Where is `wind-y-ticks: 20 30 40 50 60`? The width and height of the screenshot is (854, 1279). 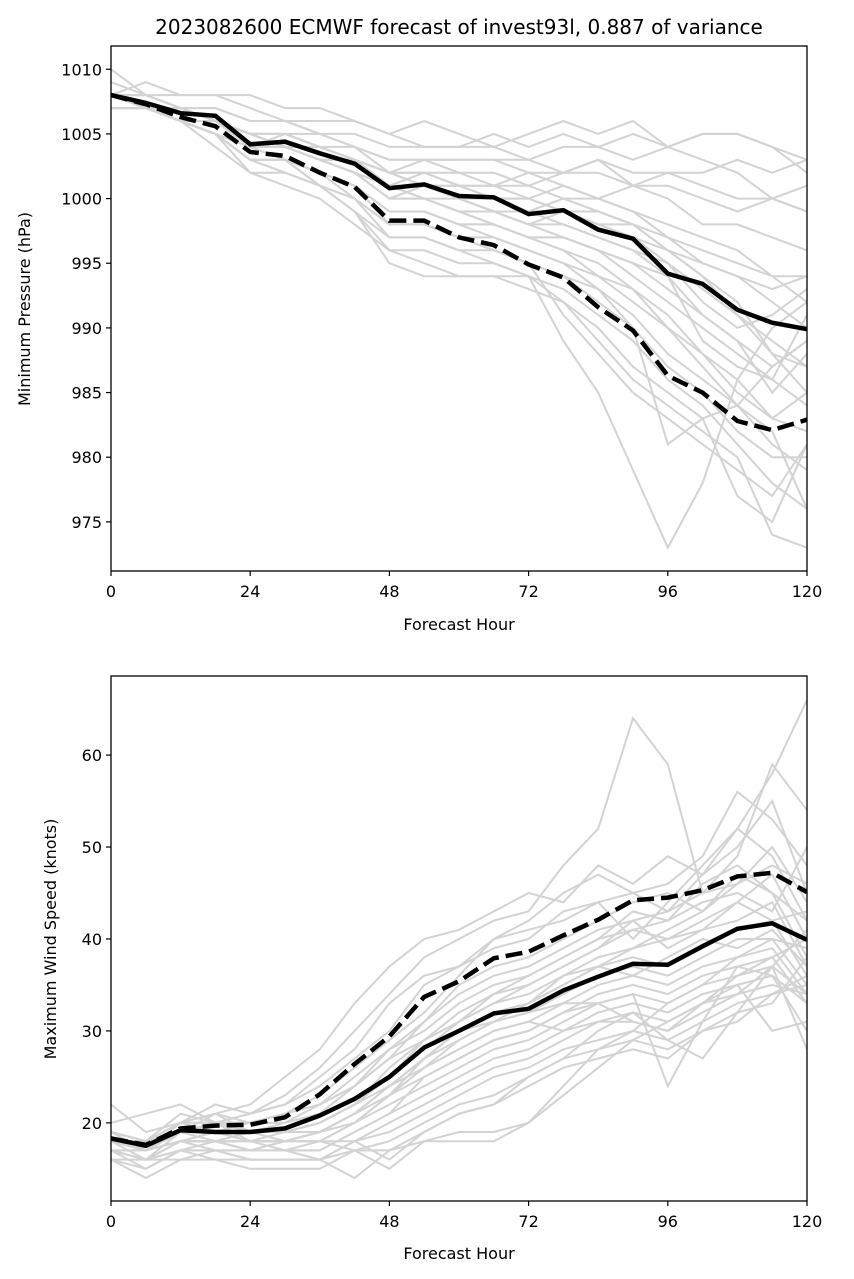 wind-y-ticks: 20 30 40 50 60 is located at coordinates (96, 939).